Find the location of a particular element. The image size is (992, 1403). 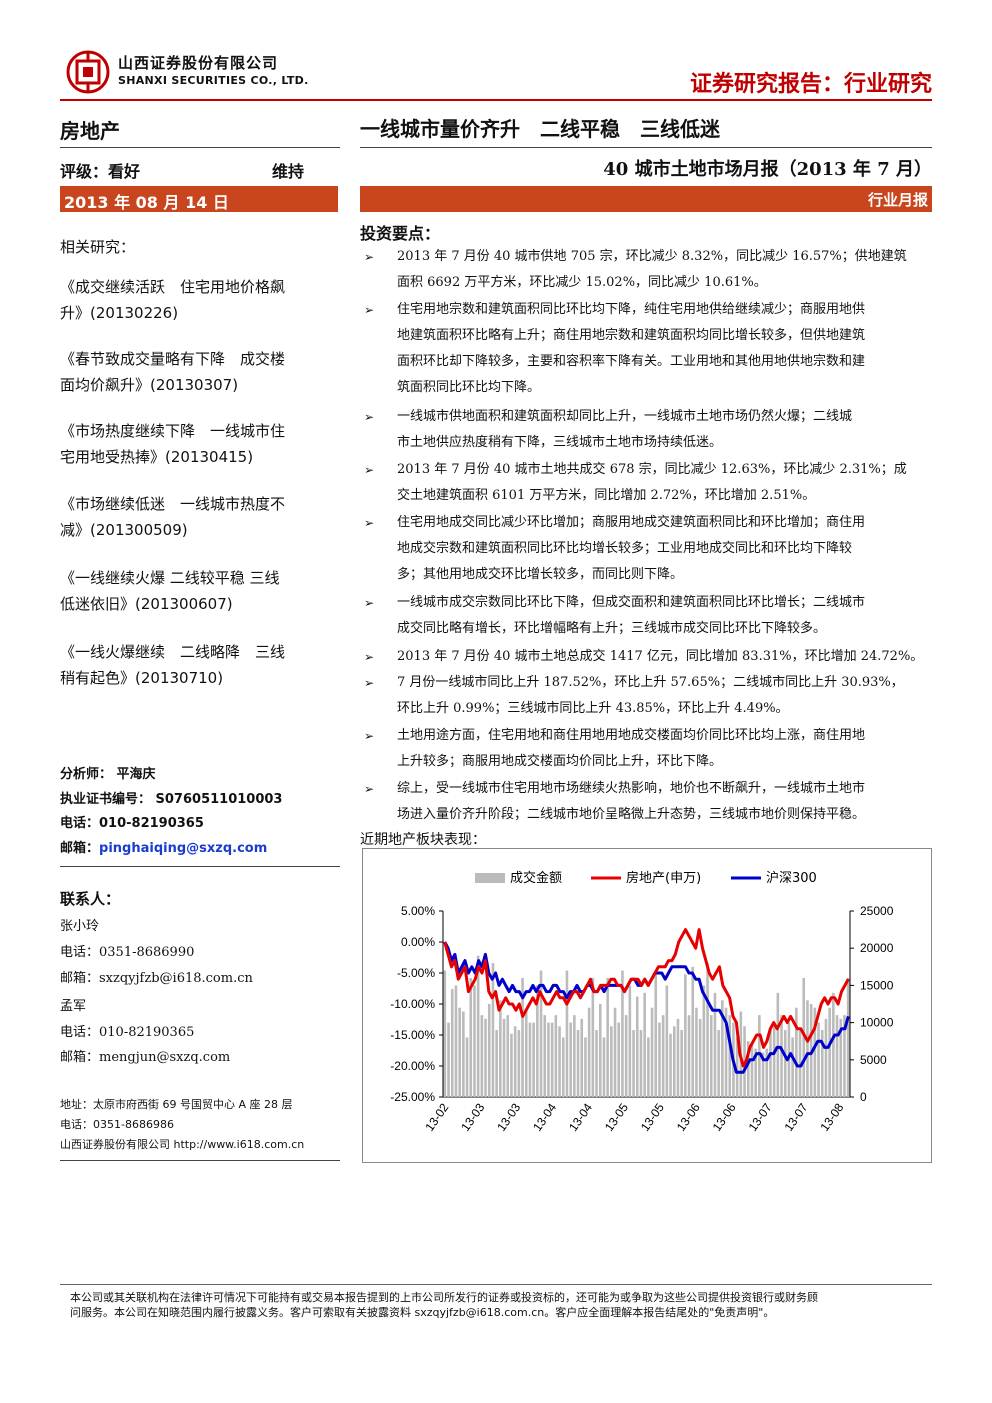

y-left-tick-label: -15.00% is located at coordinates (412, 1035).